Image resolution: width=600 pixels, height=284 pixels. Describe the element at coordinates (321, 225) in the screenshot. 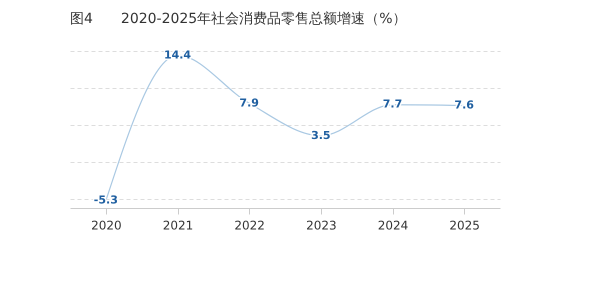

I see `x-tick-label: 2023` at that location.